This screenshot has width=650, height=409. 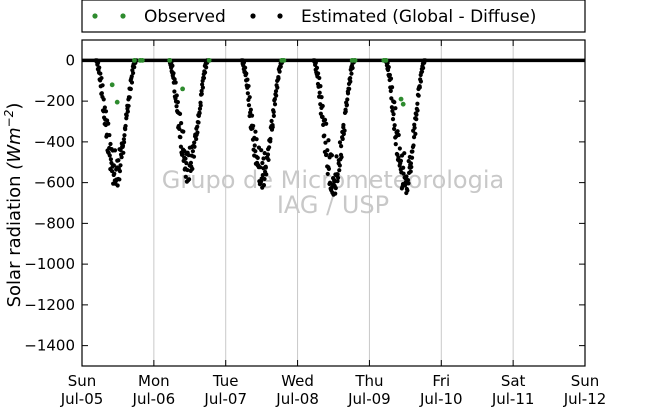 What do you see at coordinates (368, 381) in the screenshot?
I see `x-tick-label-day: Thu` at bounding box center [368, 381].